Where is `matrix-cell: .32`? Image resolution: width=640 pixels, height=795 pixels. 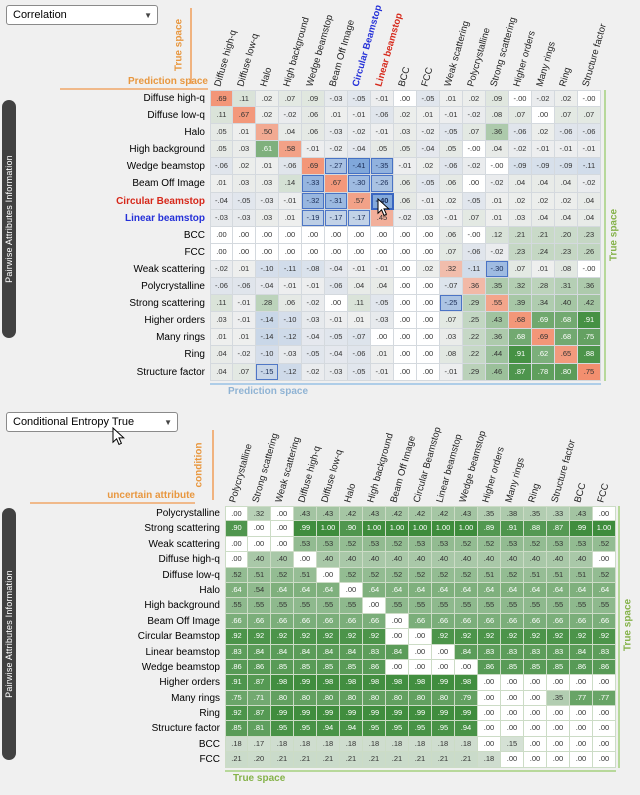
matrix-cell: .32 is located at coordinates (259, 514).